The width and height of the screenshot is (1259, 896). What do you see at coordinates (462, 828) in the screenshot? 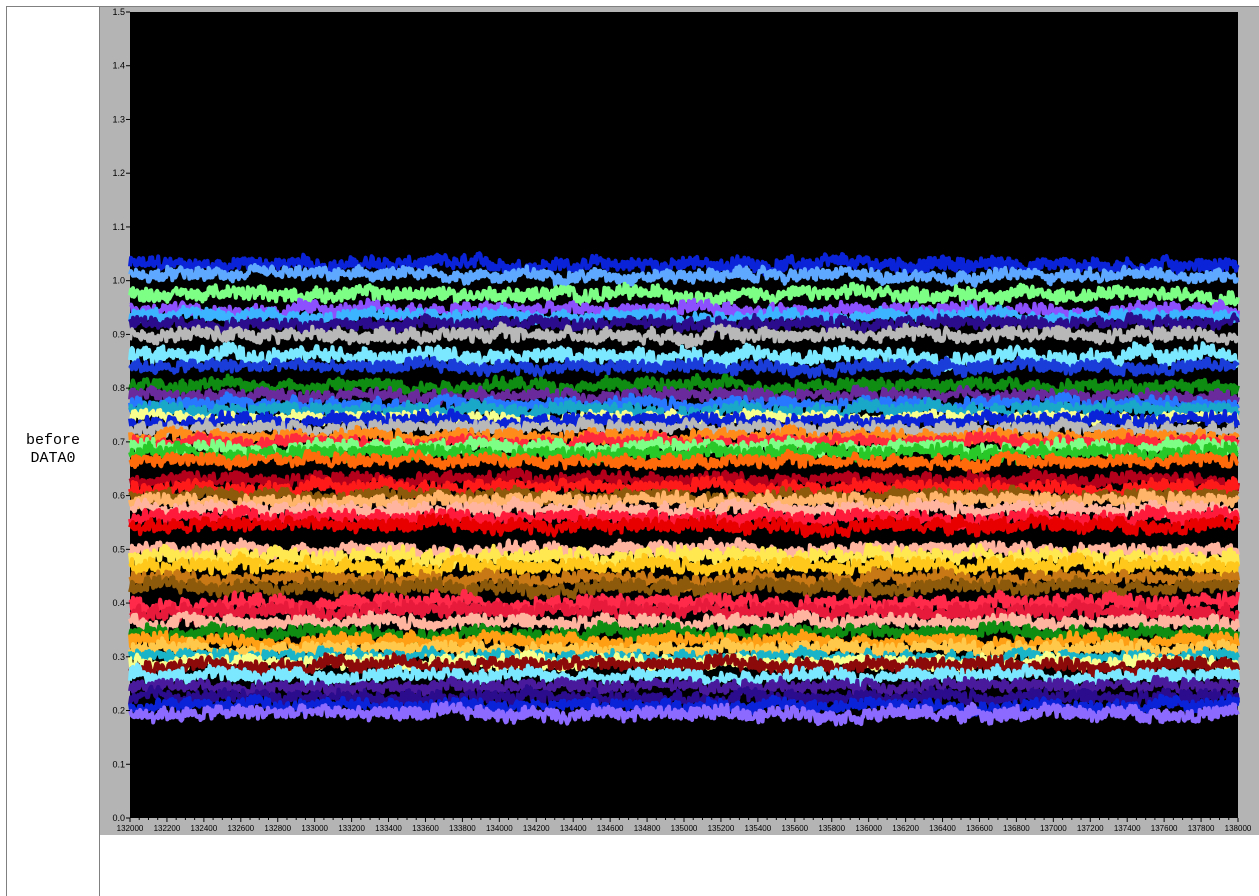
I see `x-tick-label-9: 133800` at bounding box center [462, 828].